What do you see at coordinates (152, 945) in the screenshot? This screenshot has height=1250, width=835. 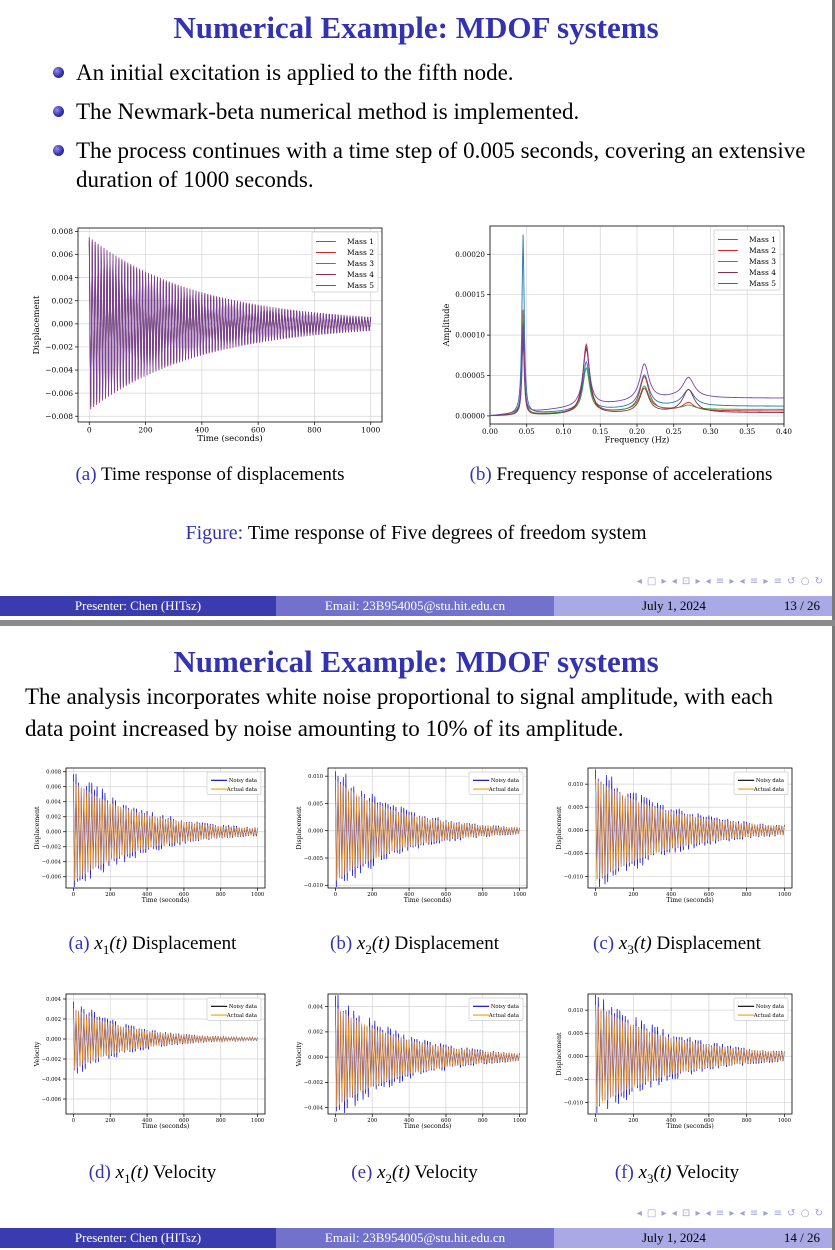 I see `caption-a: (a) x1(t) Displacement` at bounding box center [152, 945].